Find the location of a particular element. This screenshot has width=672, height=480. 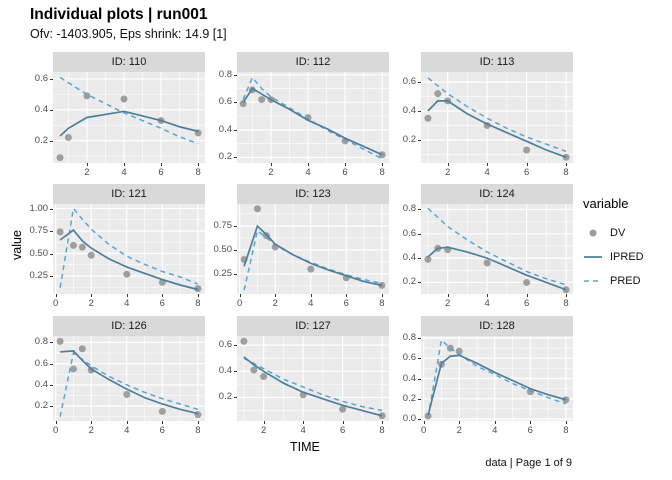

x-tick-label: 0 is located at coordinates (56, 430).